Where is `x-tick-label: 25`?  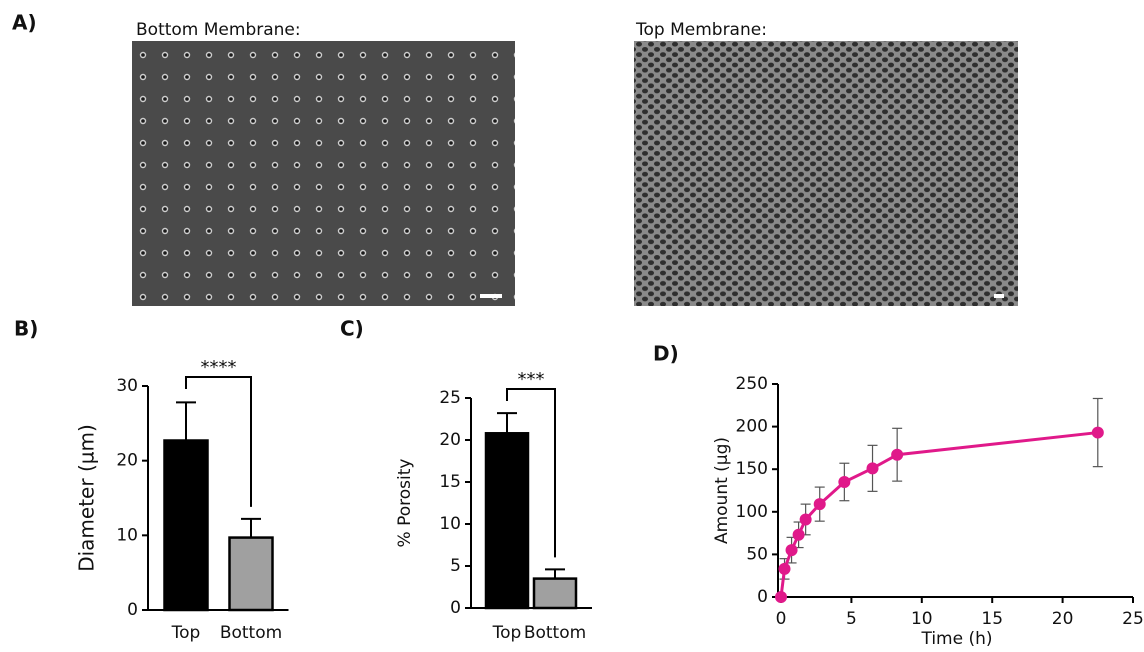
x-tick-label: 25 is located at coordinates (1133, 619).